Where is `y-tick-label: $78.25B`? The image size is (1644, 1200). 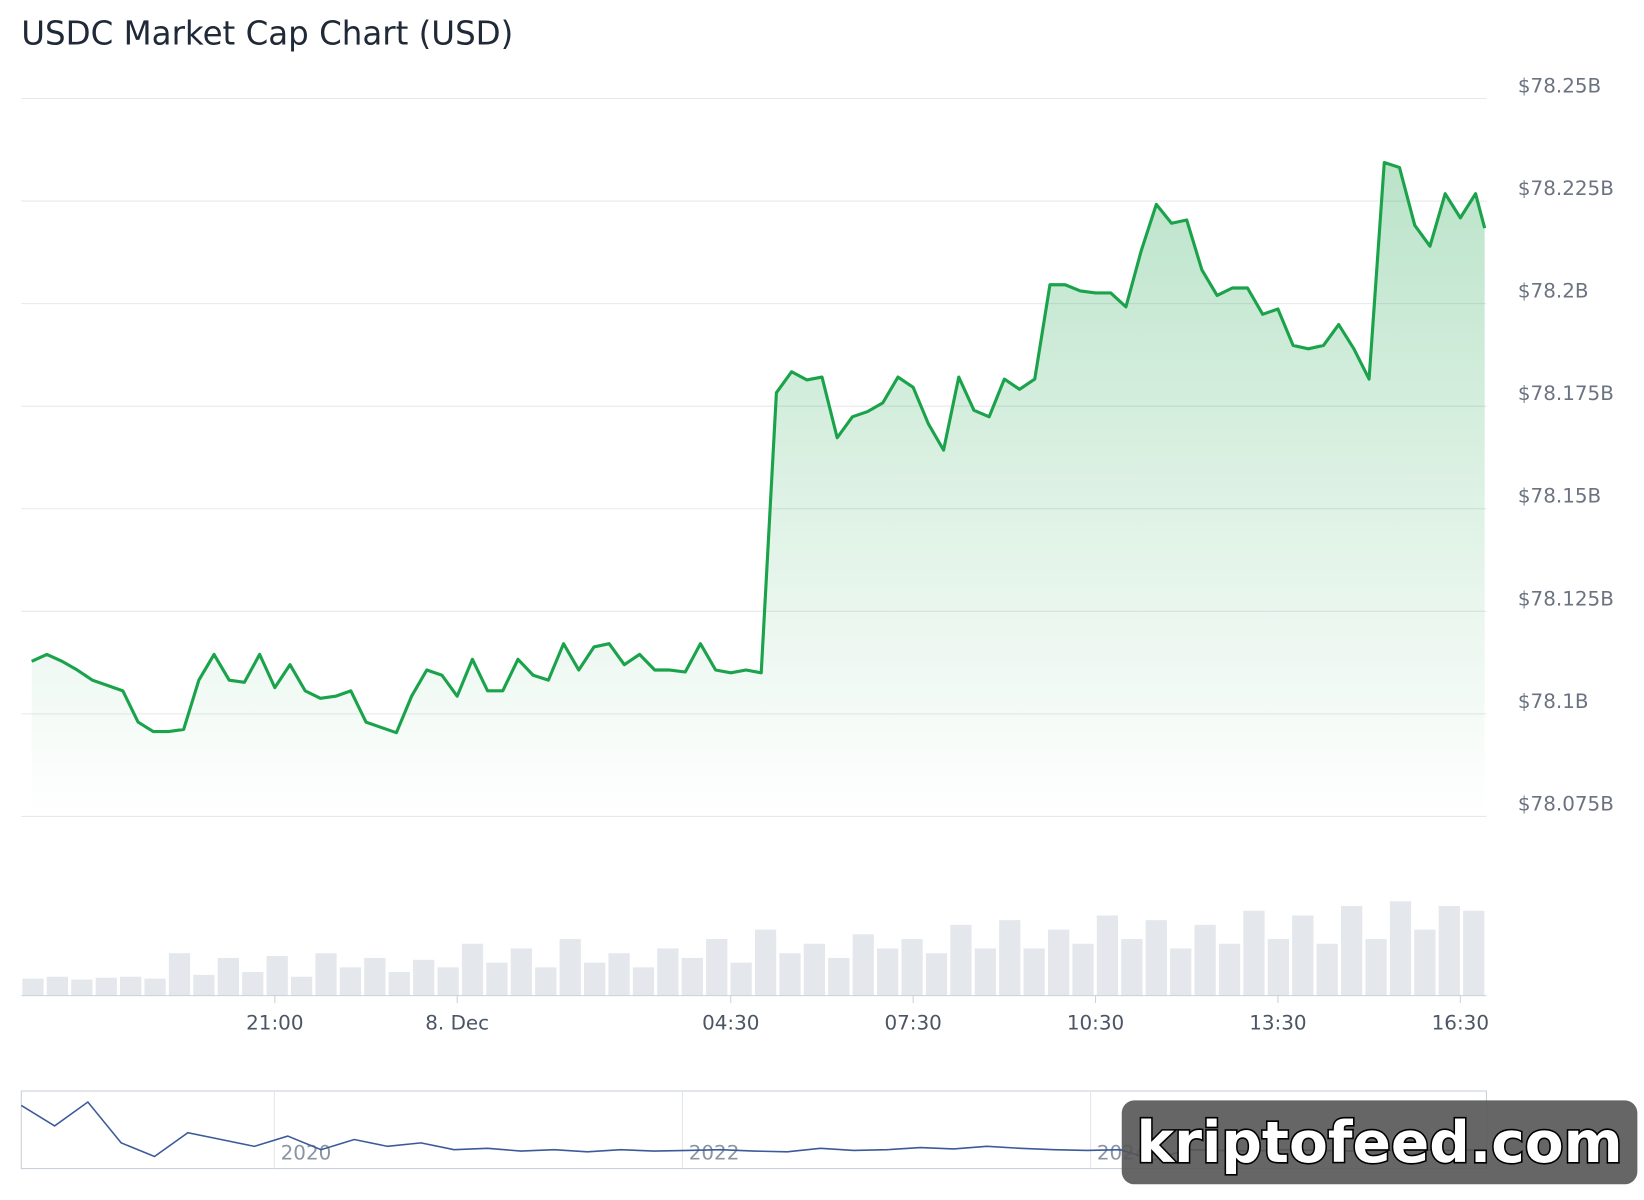
y-tick-label: $78.25B is located at coordinates (1559, 85).